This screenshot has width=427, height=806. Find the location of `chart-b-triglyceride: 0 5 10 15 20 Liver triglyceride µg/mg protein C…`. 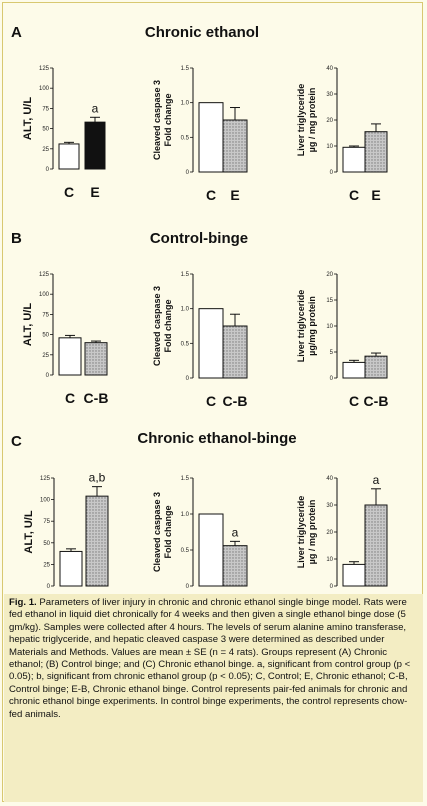

chart-b-triglyceride: 0 5 10 15 20 Liver triglyceride µg/mg protein C… is located at coordinates (360, 341).